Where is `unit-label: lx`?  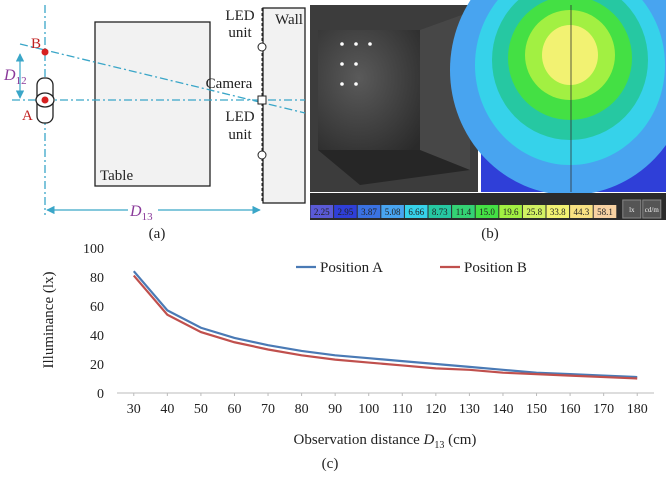
unit-label: lx is located at coordinates (632, 210).